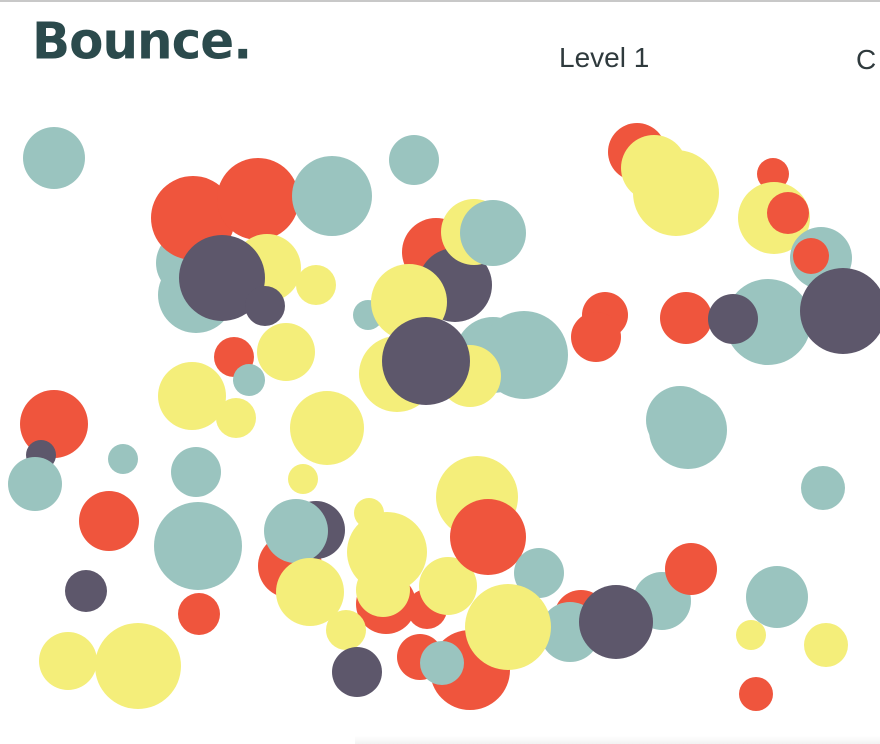 The image size is (880, 744). What do you see at coordinates (440, 52) in the screenshot?
I see `header: Bounce. Level 1 C` at bounding box center [440, 52].